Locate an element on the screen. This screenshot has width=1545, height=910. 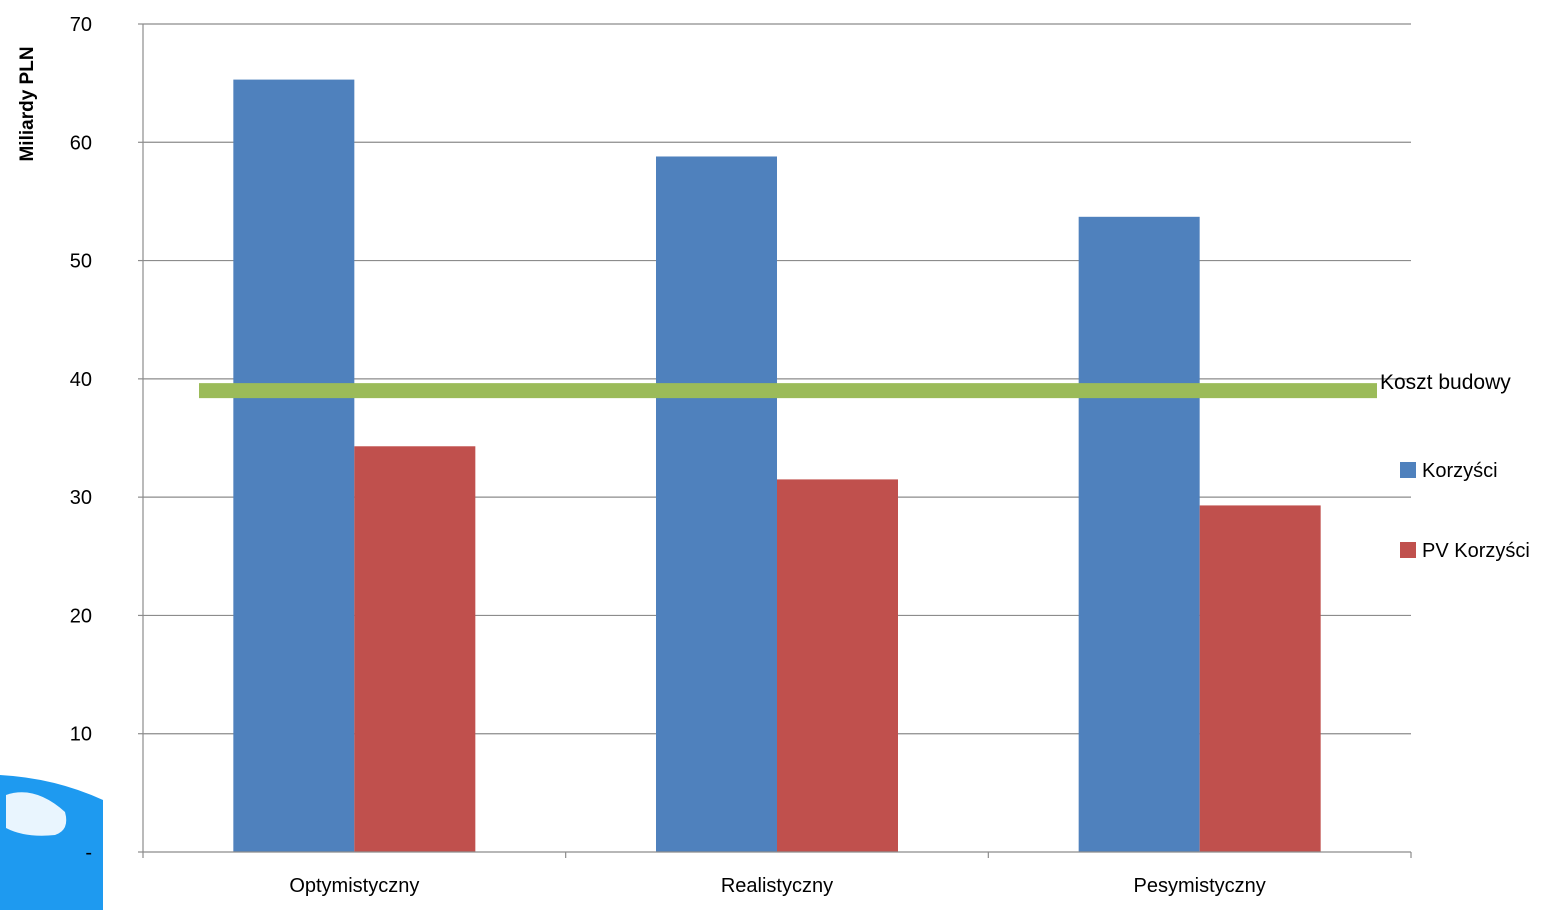
legend-label: Korzyści is located at coordinates (1460, 471).